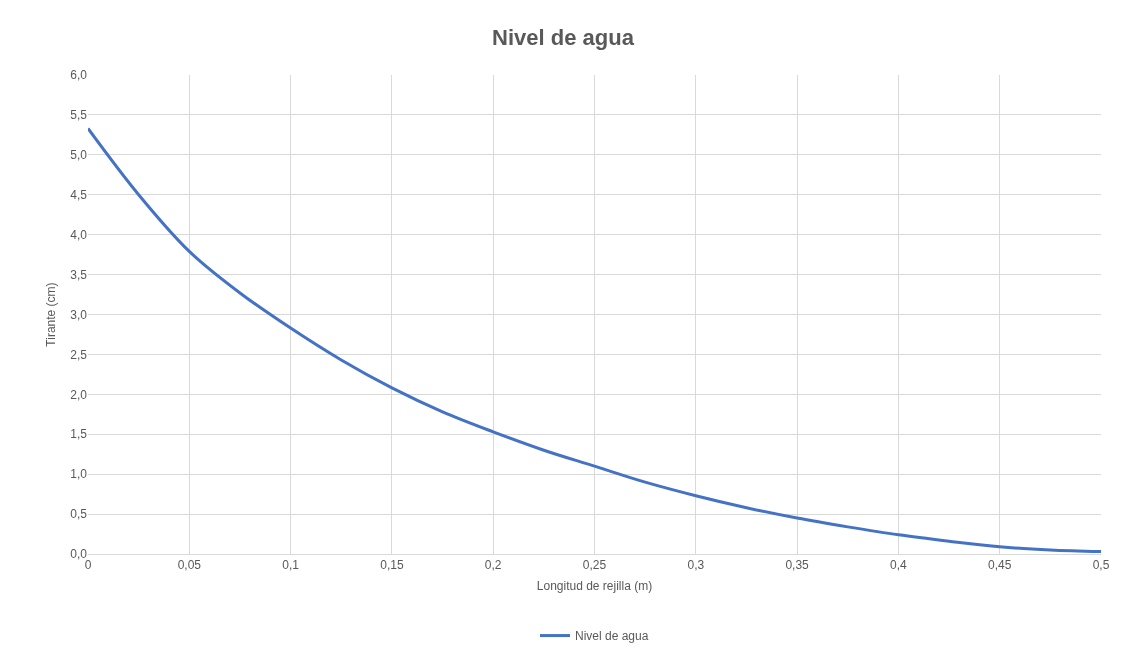  What do you see at coordinates (79, 234) in the screenshot?
I see `y-tick-label: 4,0` at bounding box center [79, 234].